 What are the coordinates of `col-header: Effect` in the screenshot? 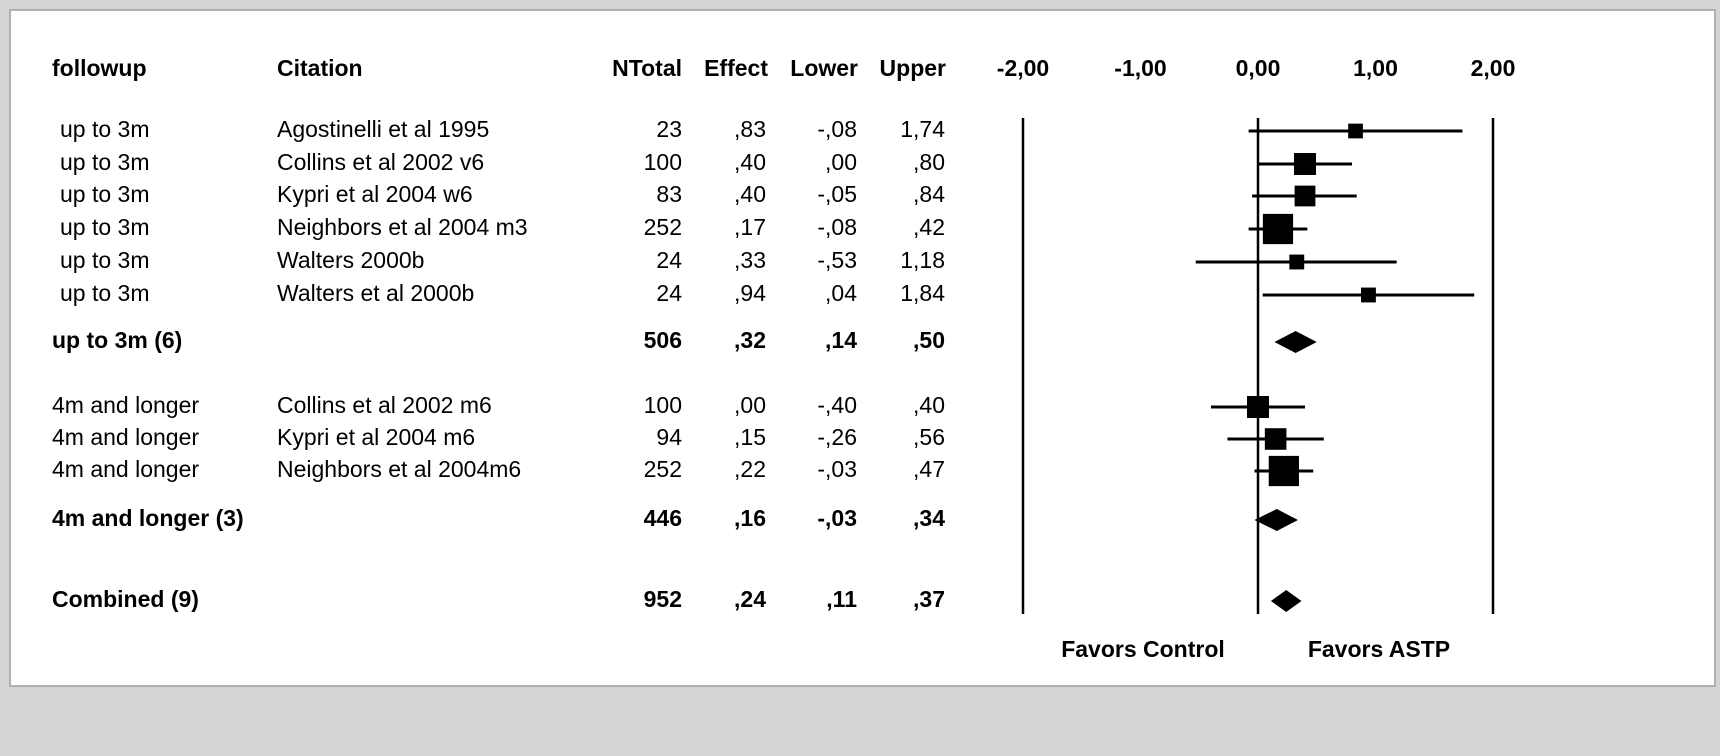 It's located at (736, 68).